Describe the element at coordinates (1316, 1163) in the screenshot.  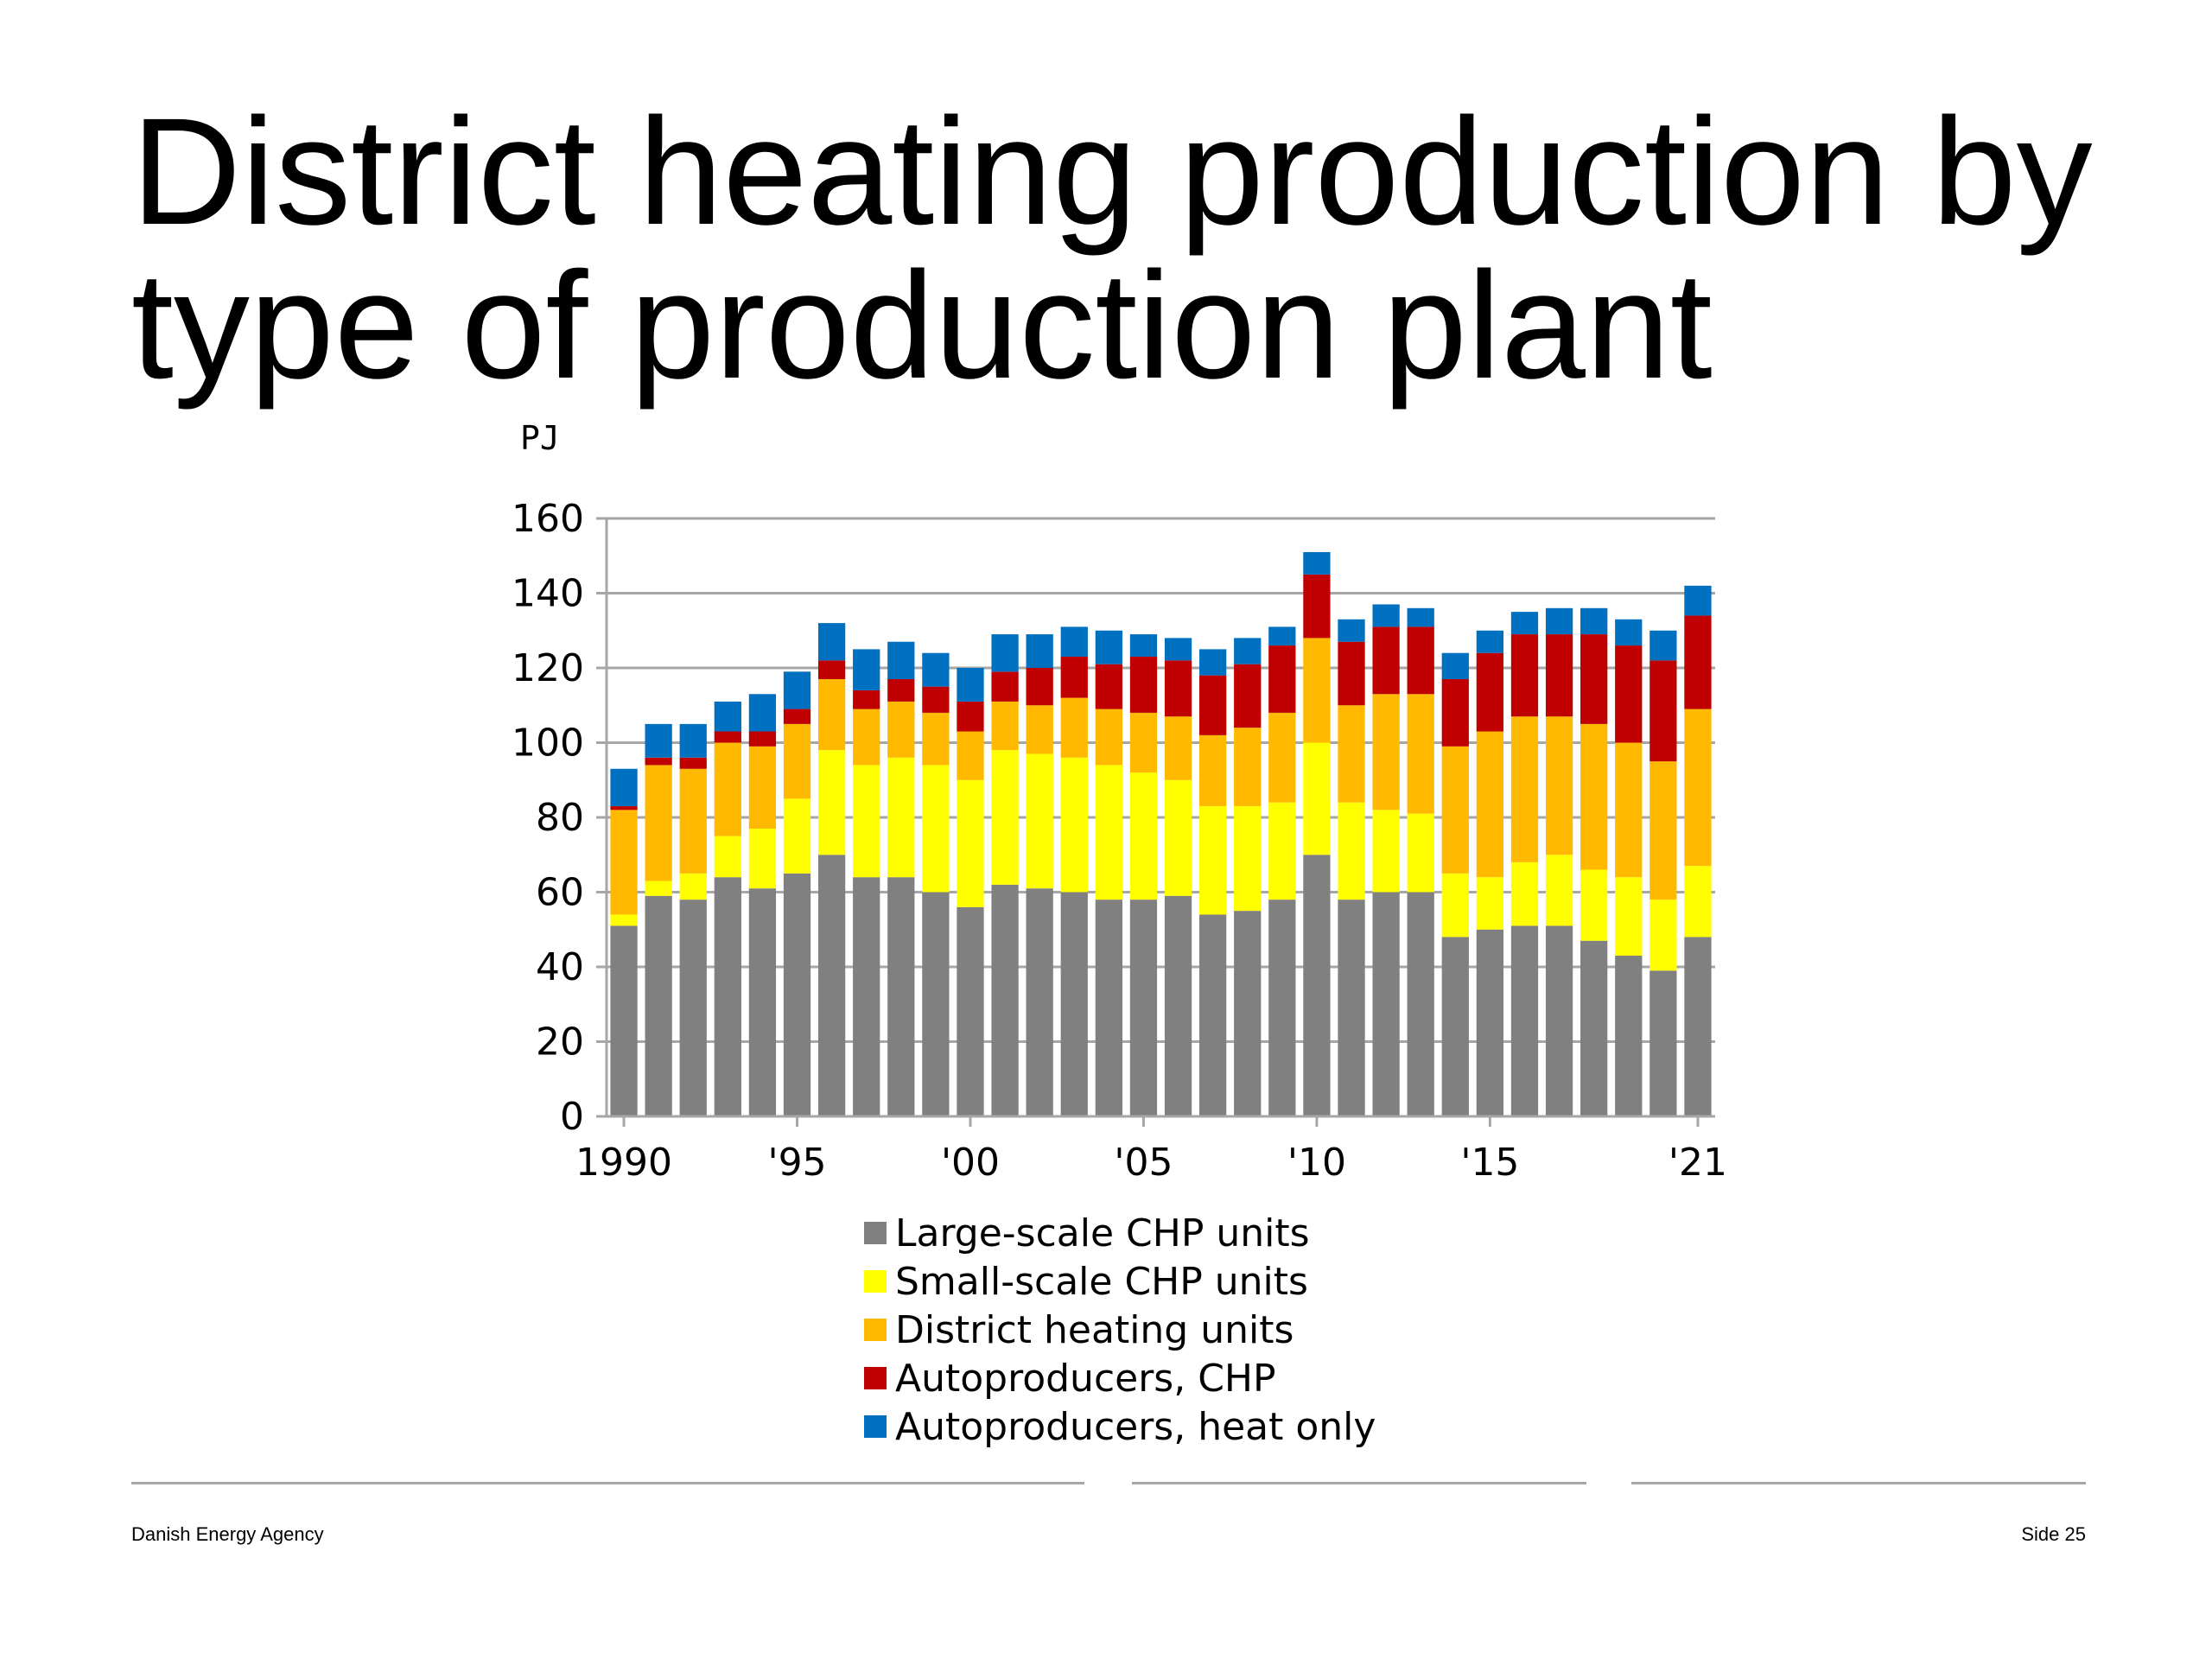
I see `x-tick-label: '10` at that location.